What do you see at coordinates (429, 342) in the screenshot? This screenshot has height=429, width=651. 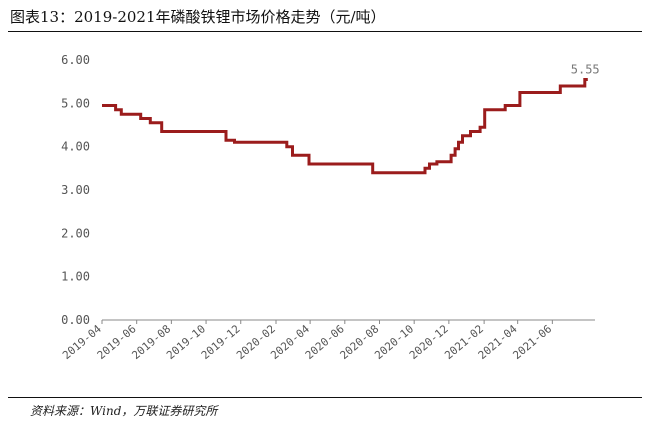 I see `x-tick-label: 2020-12` at bounding box center [429, 342].